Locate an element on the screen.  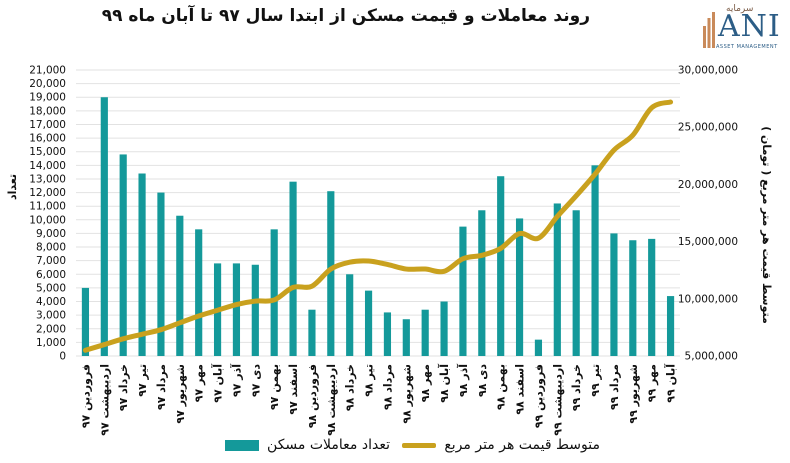
x-tick-label: بهمن ۹۸ is located at coordinates (501, 387).